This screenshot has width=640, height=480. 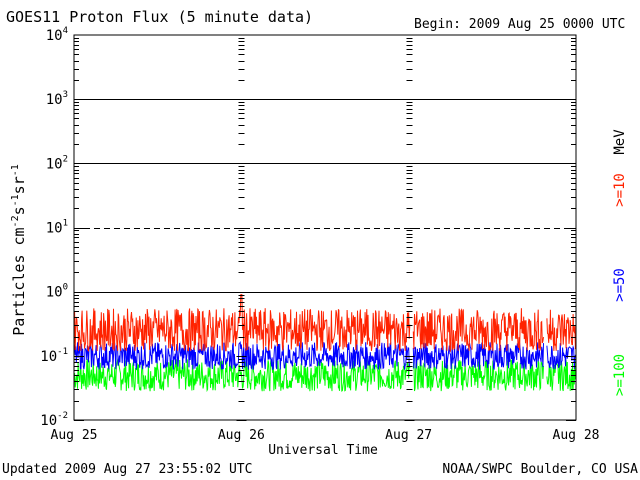 I want to click on y-tick-label-6: 10⁴, so click(x=57, y=35).